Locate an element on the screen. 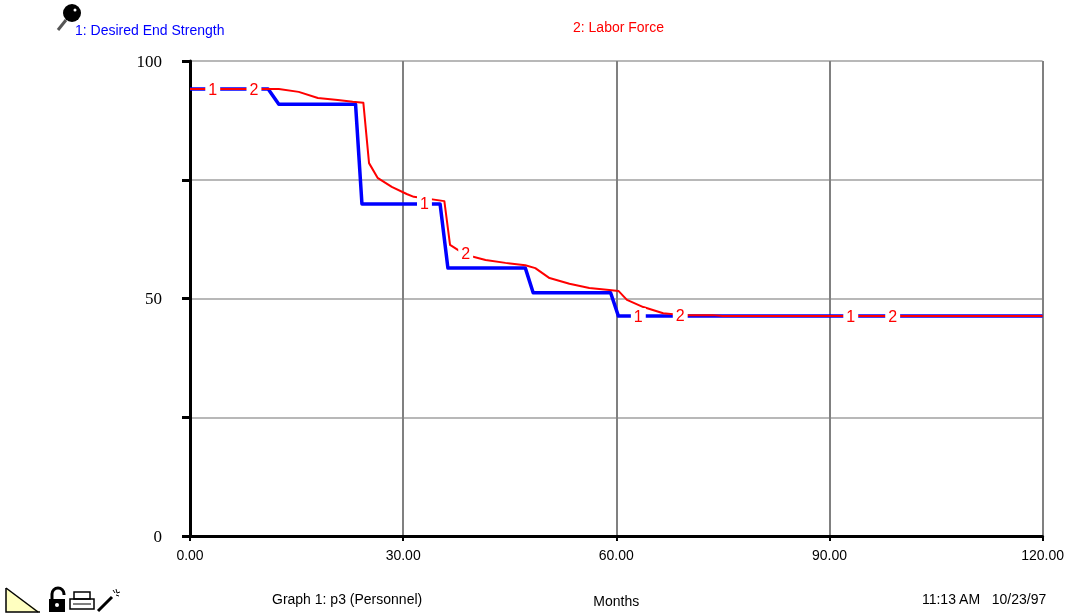 The width and height of the screenshot is (1067, 615). x-axis-title: Months is located at coordinates (616, 601).